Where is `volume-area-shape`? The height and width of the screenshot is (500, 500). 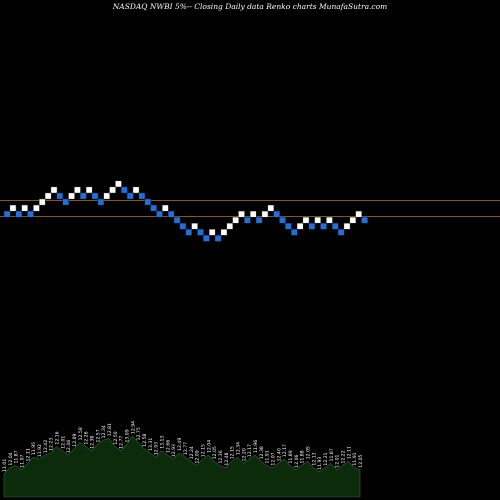 volume-area-shape is located at coordinates (182, 466).